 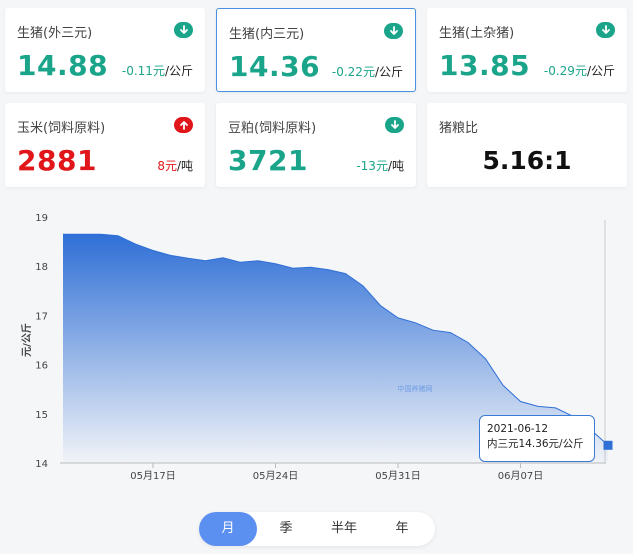 What do you see at coordinates (397, 476) in the screenshot?
I see `x-tick-label: 05月31日` at bounding box center [397, 476].